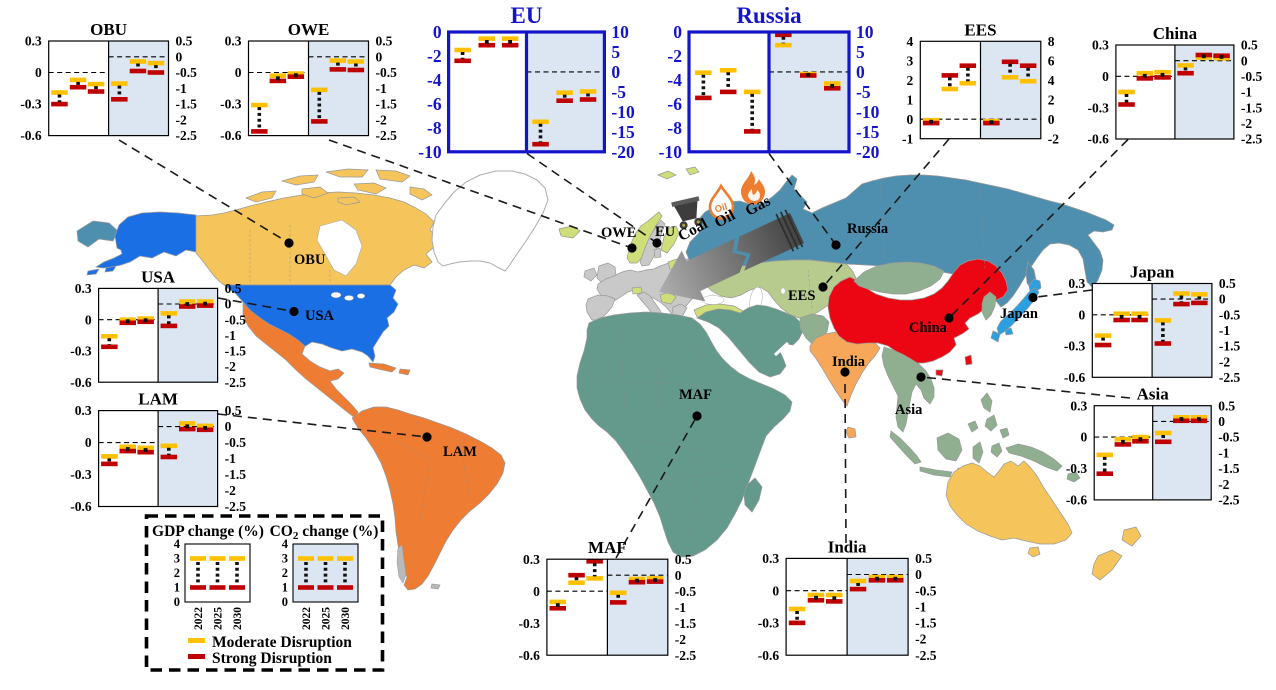 Image resolution: width=1276 pixels, height=690 pixels. Describe the element at coordinates (769, 15) in the screenshot. I see `svg-text: Russia` at that location.